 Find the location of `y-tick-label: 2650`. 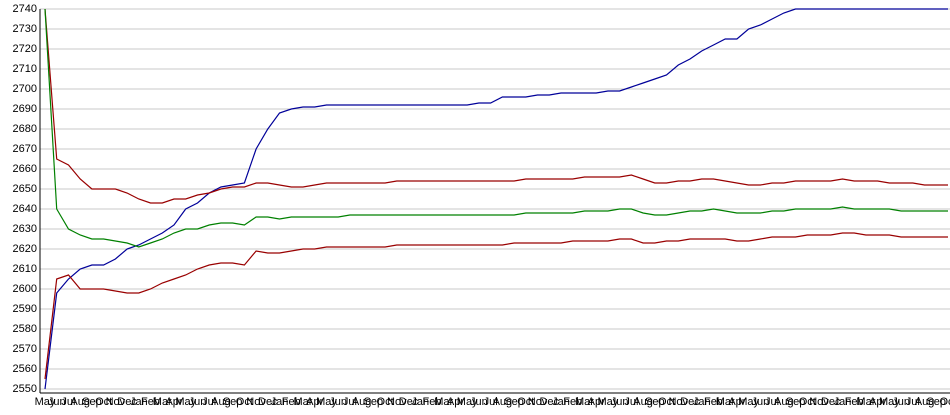

y-tick-label: 2650 is located at coordinates (25, 189).